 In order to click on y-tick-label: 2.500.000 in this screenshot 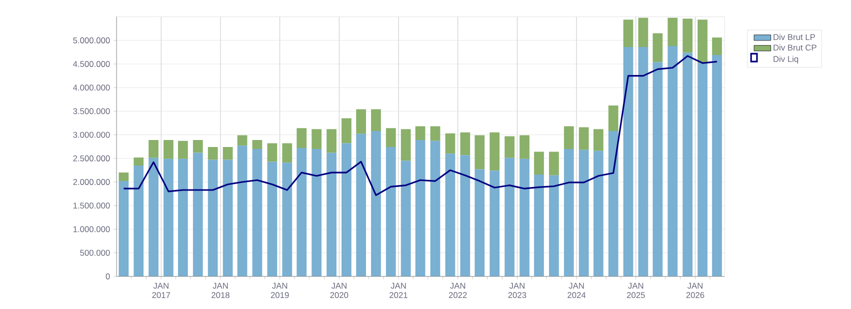, I will do `click(91, 158)`.